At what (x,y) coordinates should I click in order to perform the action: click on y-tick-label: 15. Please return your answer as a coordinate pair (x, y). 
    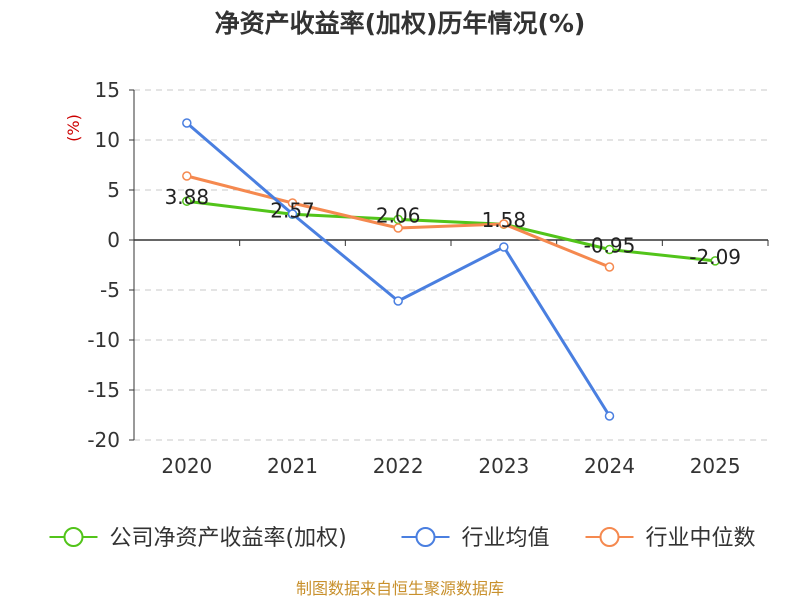
    Looking at the image, I should click on (107, 90).